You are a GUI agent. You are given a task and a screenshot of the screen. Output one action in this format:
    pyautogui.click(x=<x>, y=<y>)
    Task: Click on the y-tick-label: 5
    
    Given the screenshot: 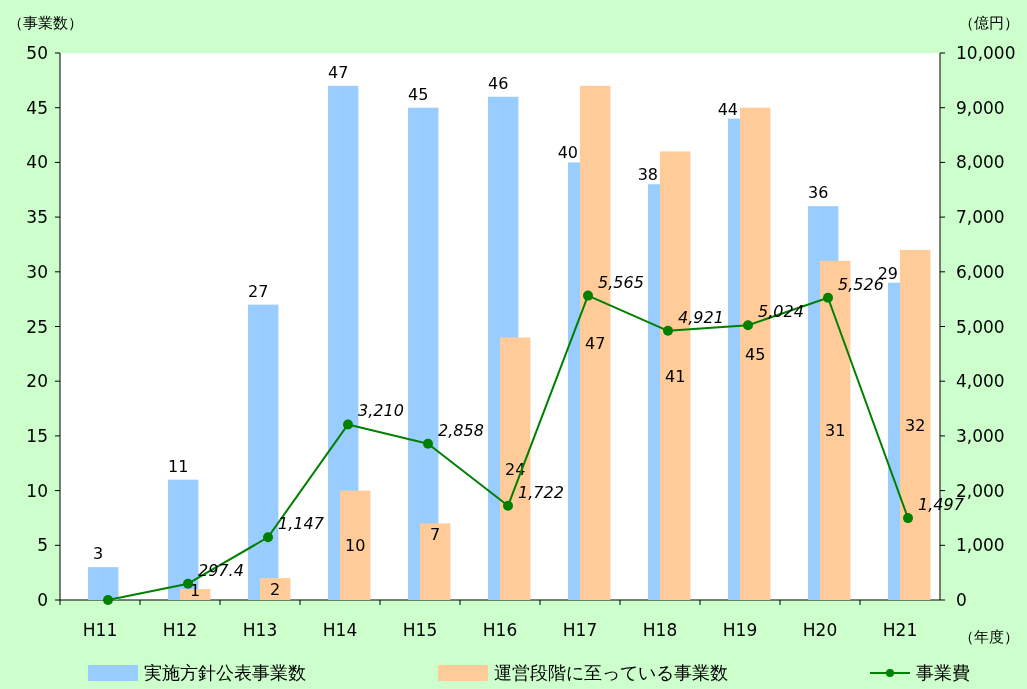 What is the action you would take?
    pyautogui.click(x=42, y=545)
    